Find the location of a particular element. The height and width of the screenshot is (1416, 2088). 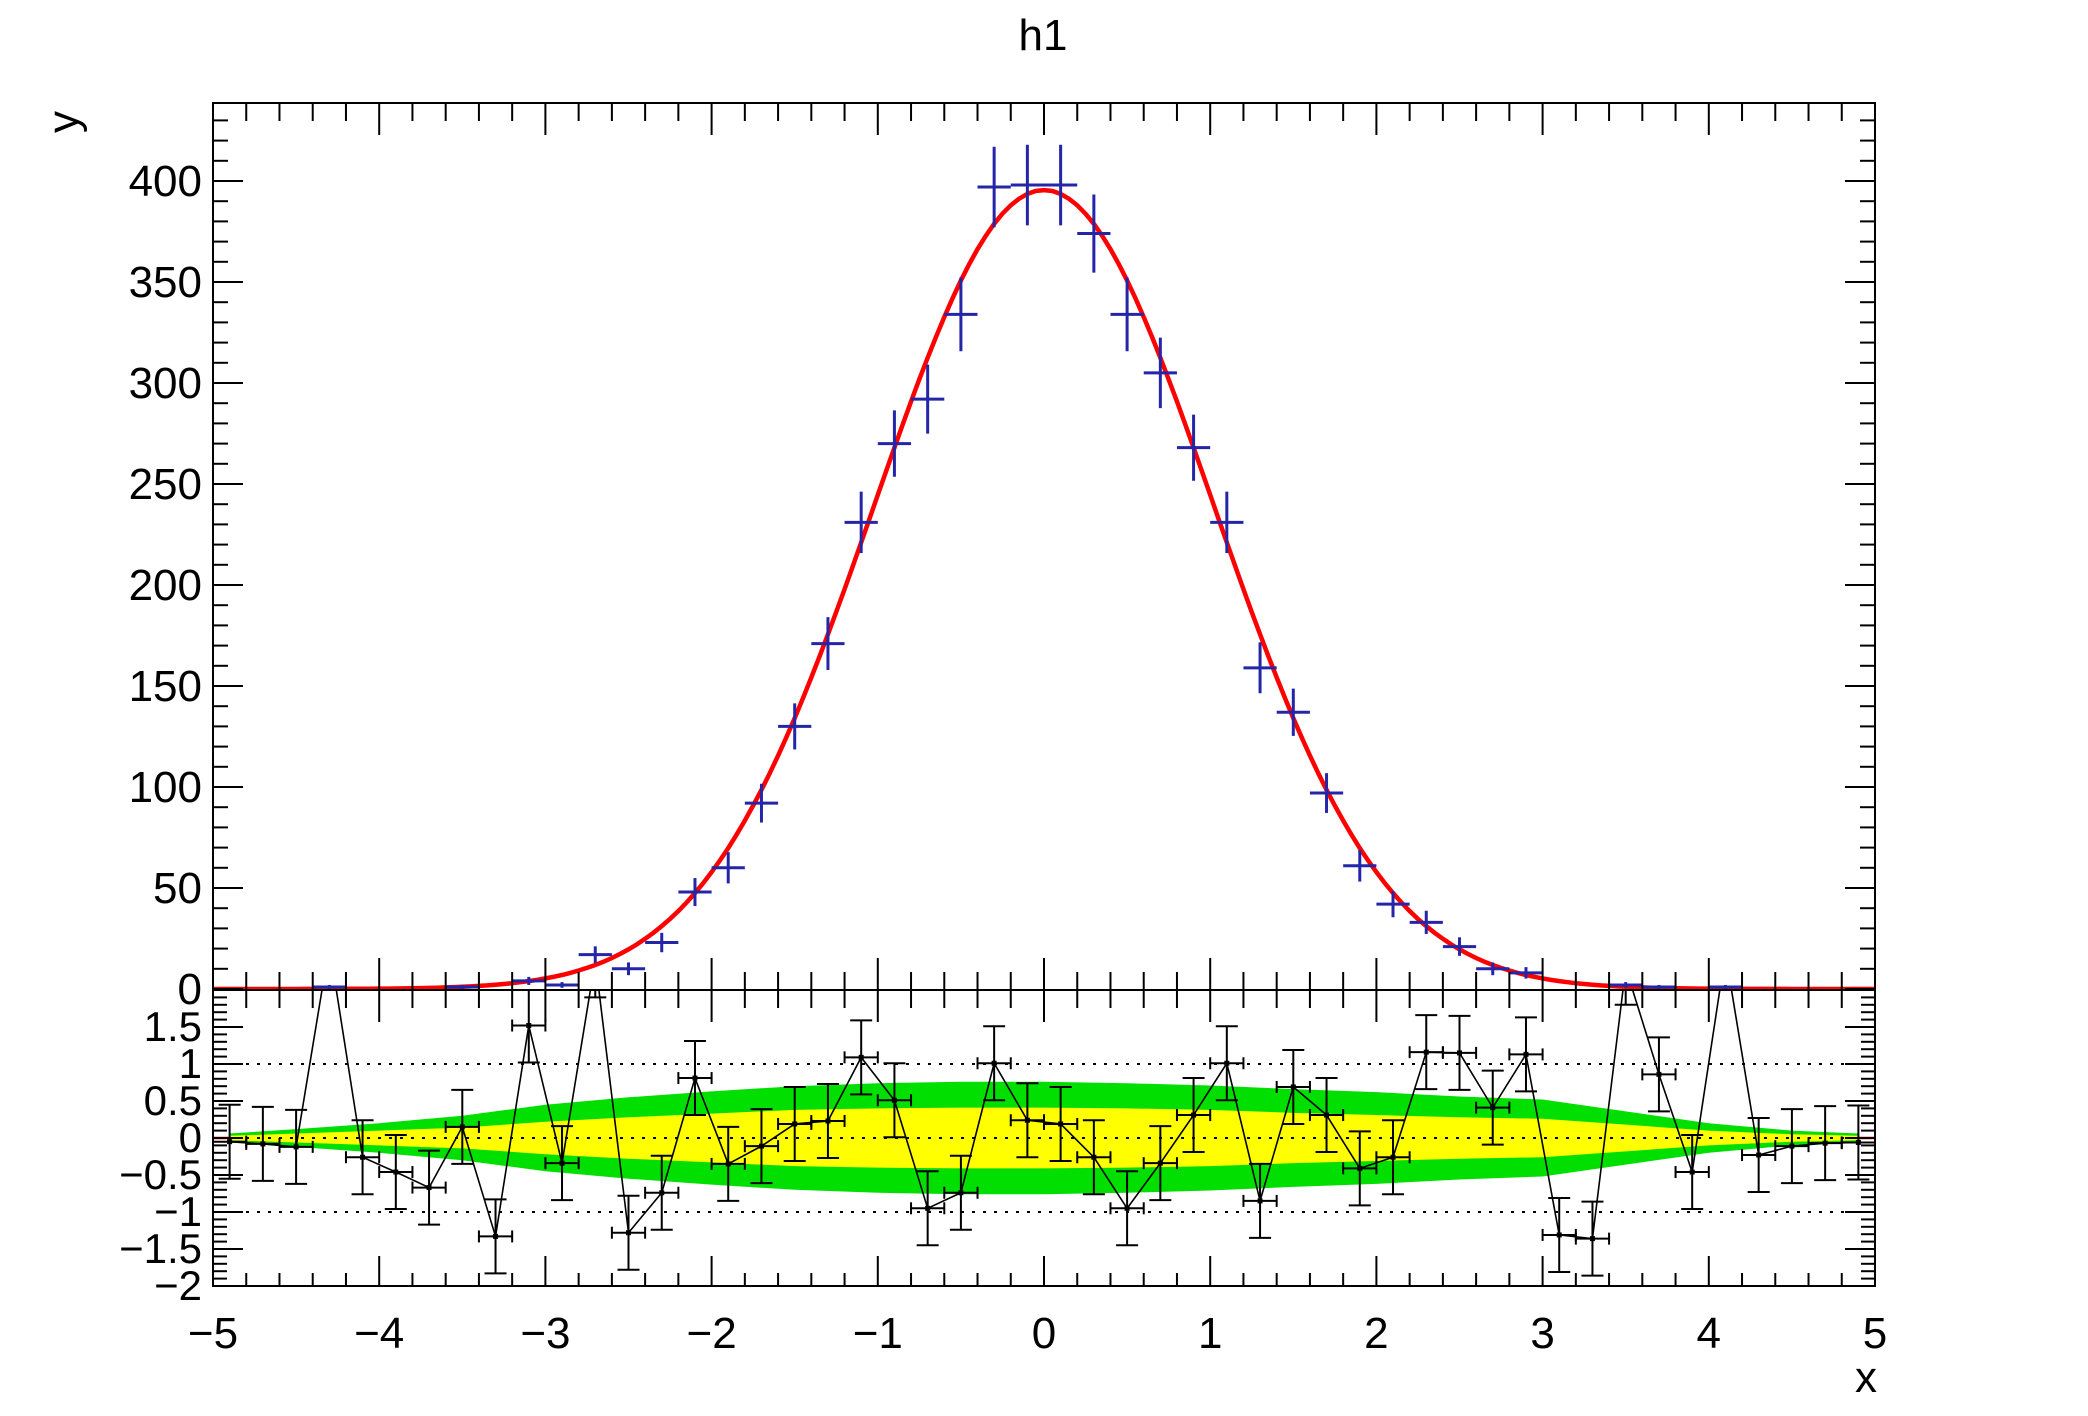

x-axis-title: x is located at coordinates (1866, 1377).